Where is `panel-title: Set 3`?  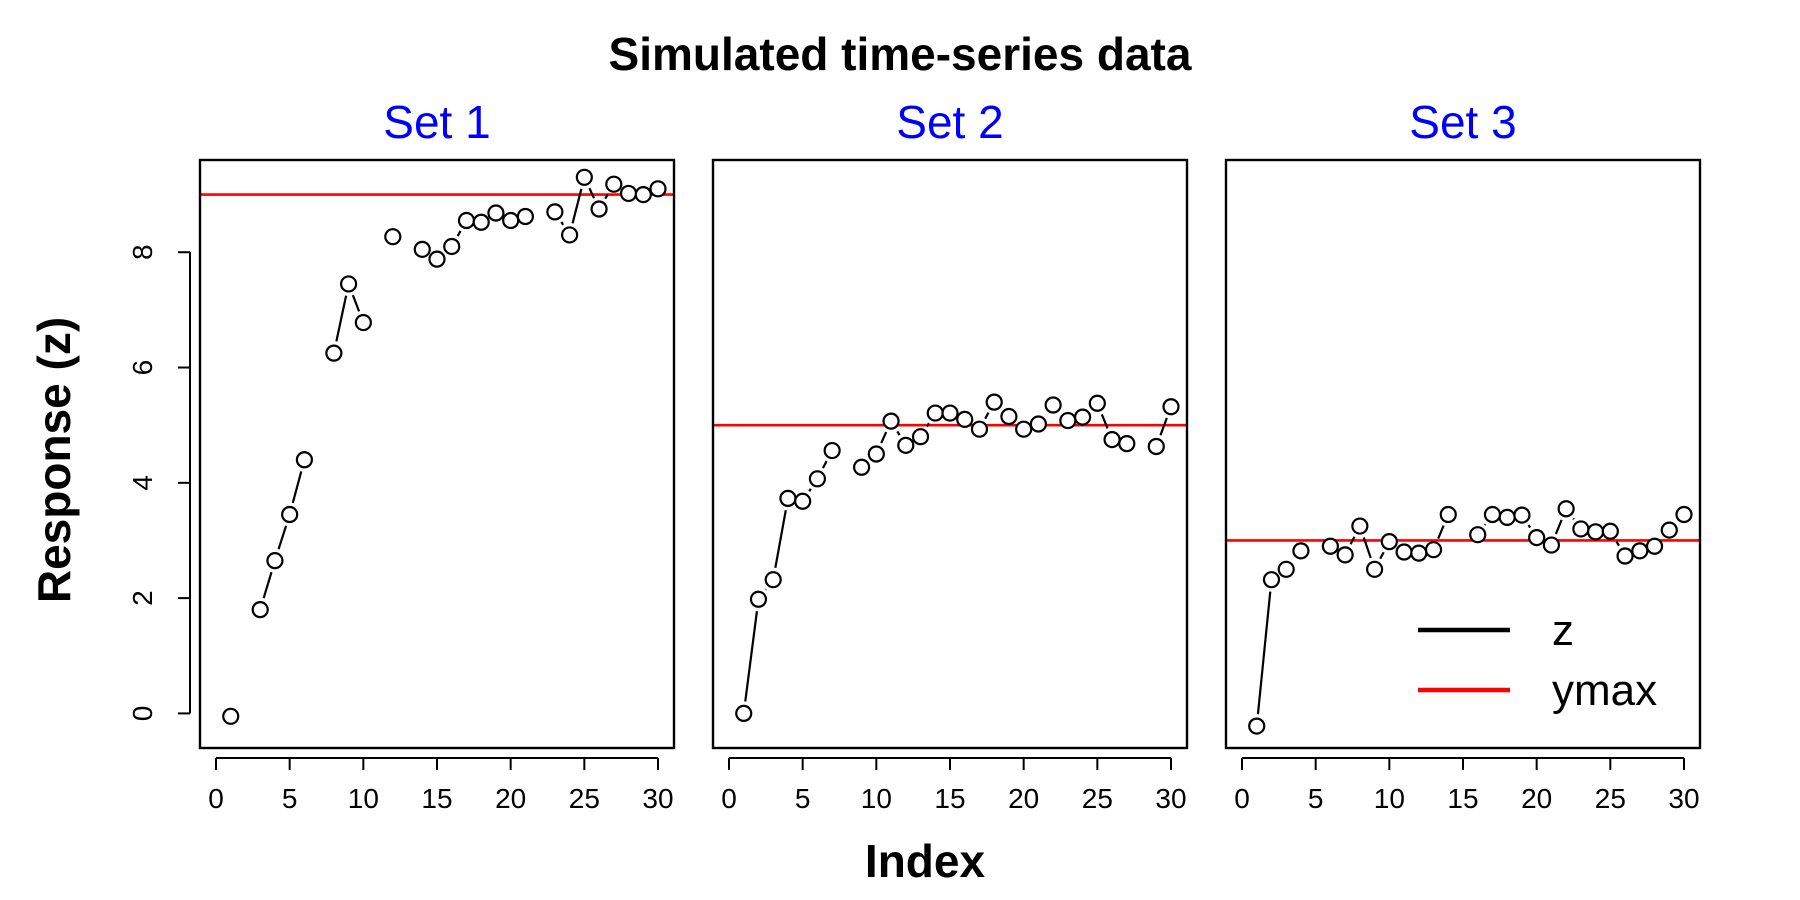 panel-title: Set 3 is located at coordinates (1462, 122).